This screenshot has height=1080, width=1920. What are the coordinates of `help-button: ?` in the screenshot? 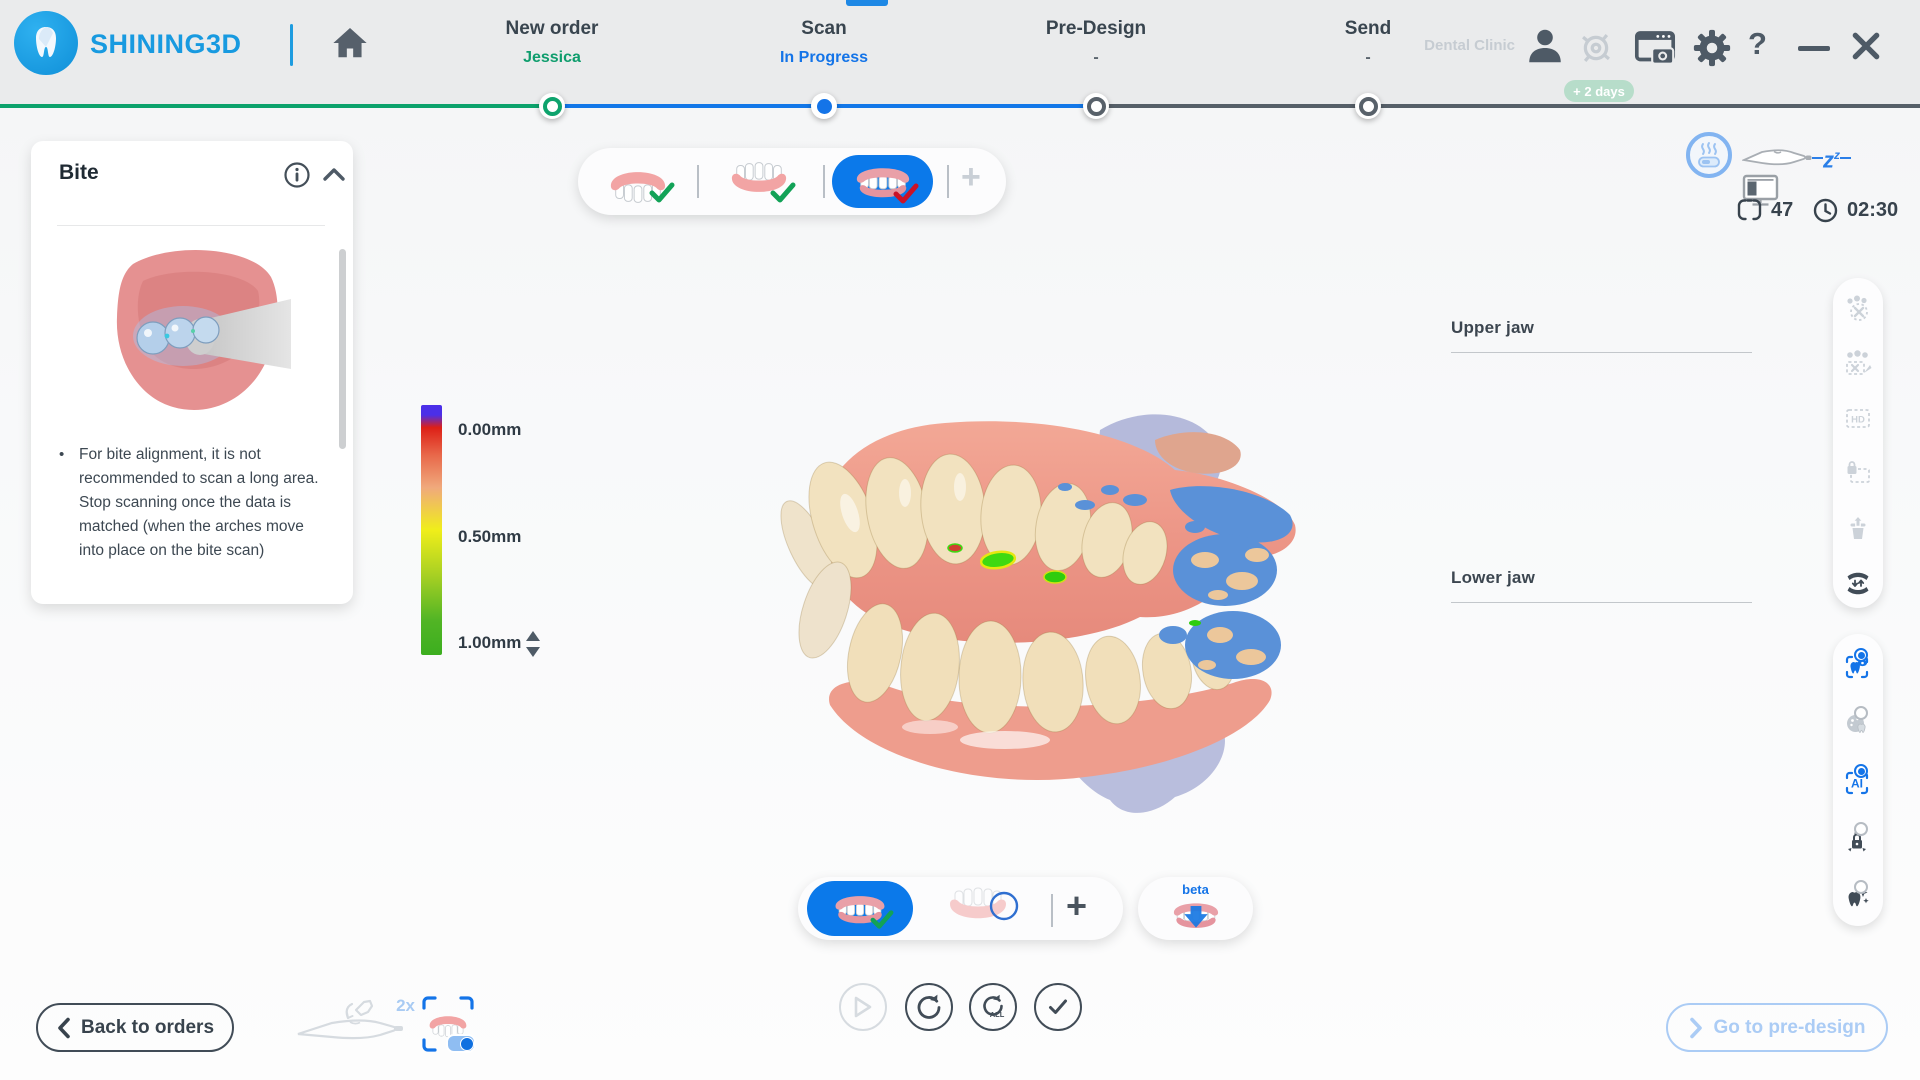 It's located at (1757, 43).